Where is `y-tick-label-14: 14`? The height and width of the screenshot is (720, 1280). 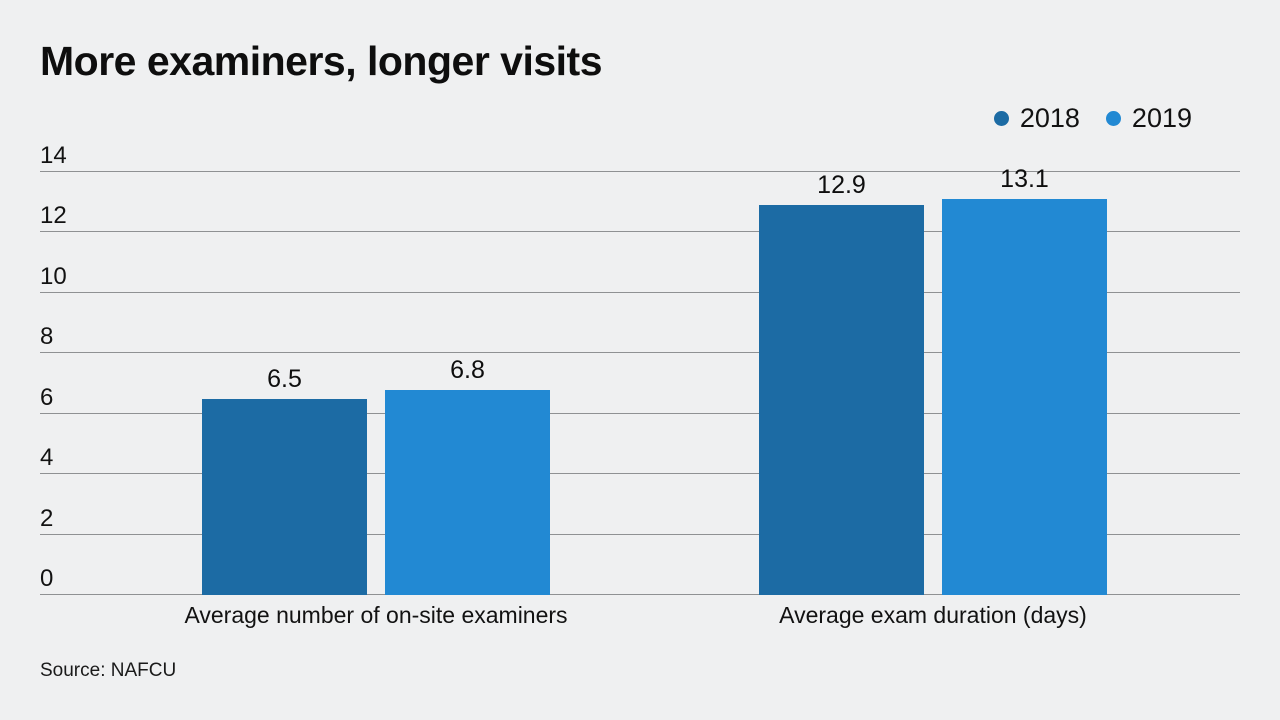
y-tick-label-14: 14 is located at coordinates (53, 155).